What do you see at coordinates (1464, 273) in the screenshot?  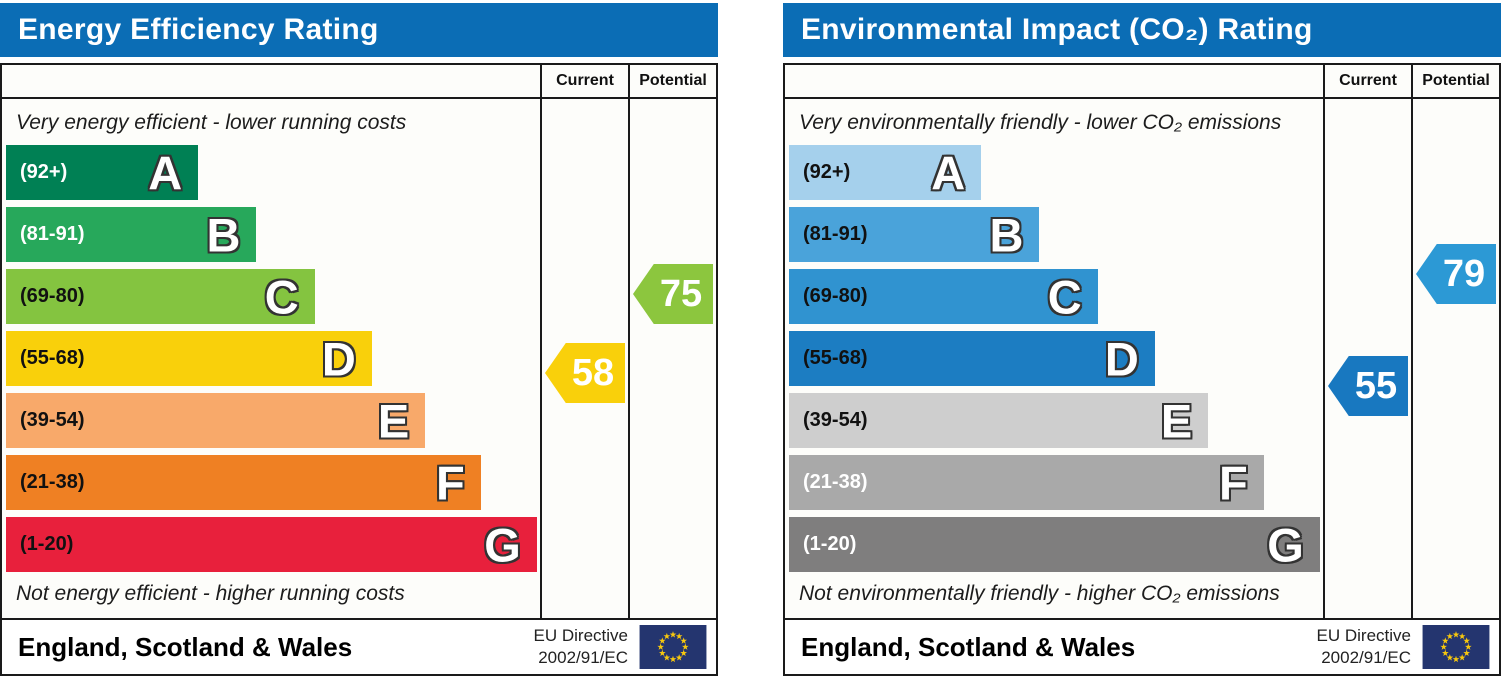 I see `potential-rating-value: 79` at bounding box center [1464, 273].